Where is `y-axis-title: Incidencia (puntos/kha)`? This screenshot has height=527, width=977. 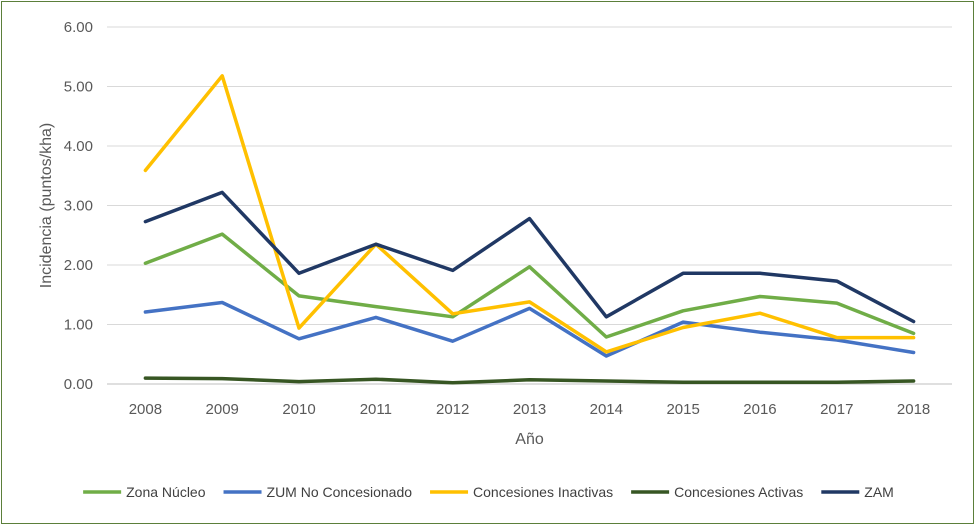
y-axis-title: Incidencia (puntos/kha) is located at coordinates (46, 205).